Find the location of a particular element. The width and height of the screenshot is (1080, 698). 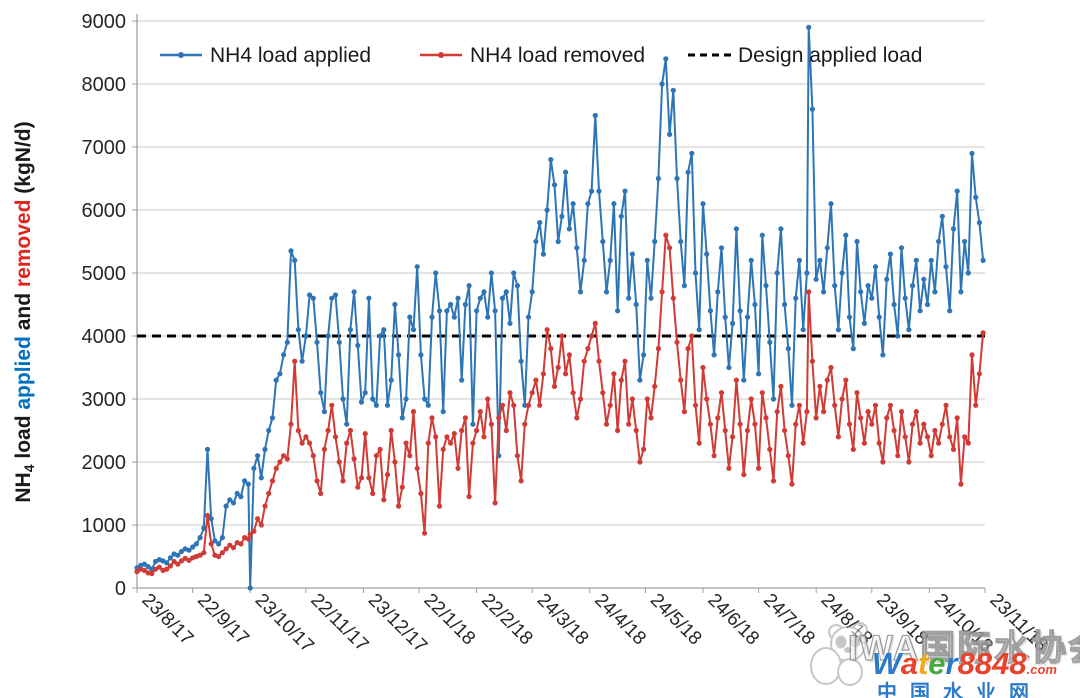

x-tick-label: 23/10/17 is located at coordinates (284, 623).